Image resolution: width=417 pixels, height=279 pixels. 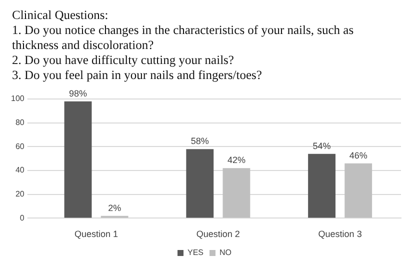 I want to click on y-tick-label: 60, so click(x=20, y=146).